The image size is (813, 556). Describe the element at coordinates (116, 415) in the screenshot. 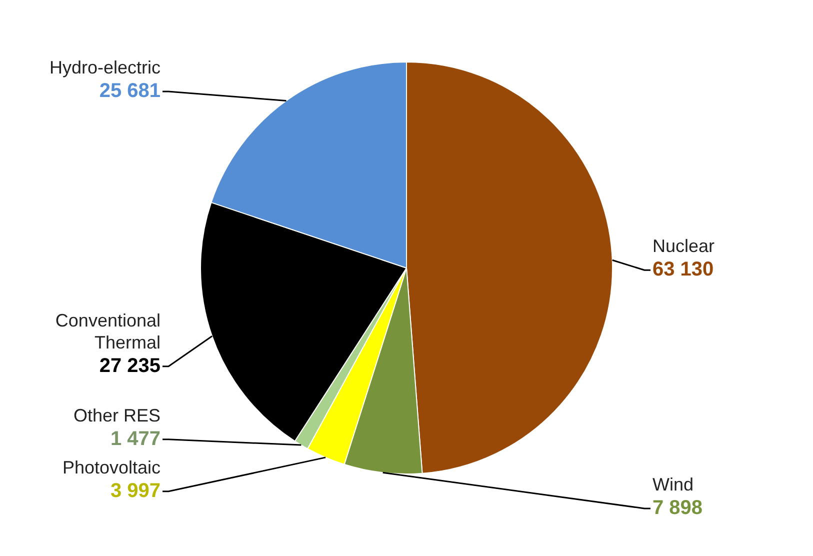

I see `slice-label: Other RES` at that location.